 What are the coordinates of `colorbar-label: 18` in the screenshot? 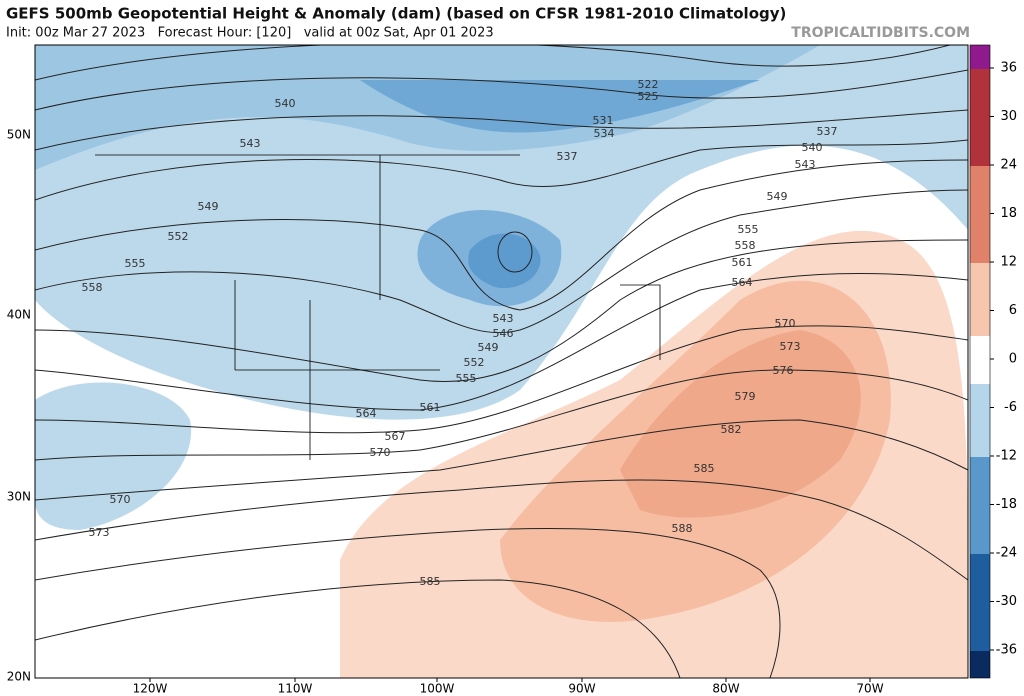 It's located at (1008, 213).